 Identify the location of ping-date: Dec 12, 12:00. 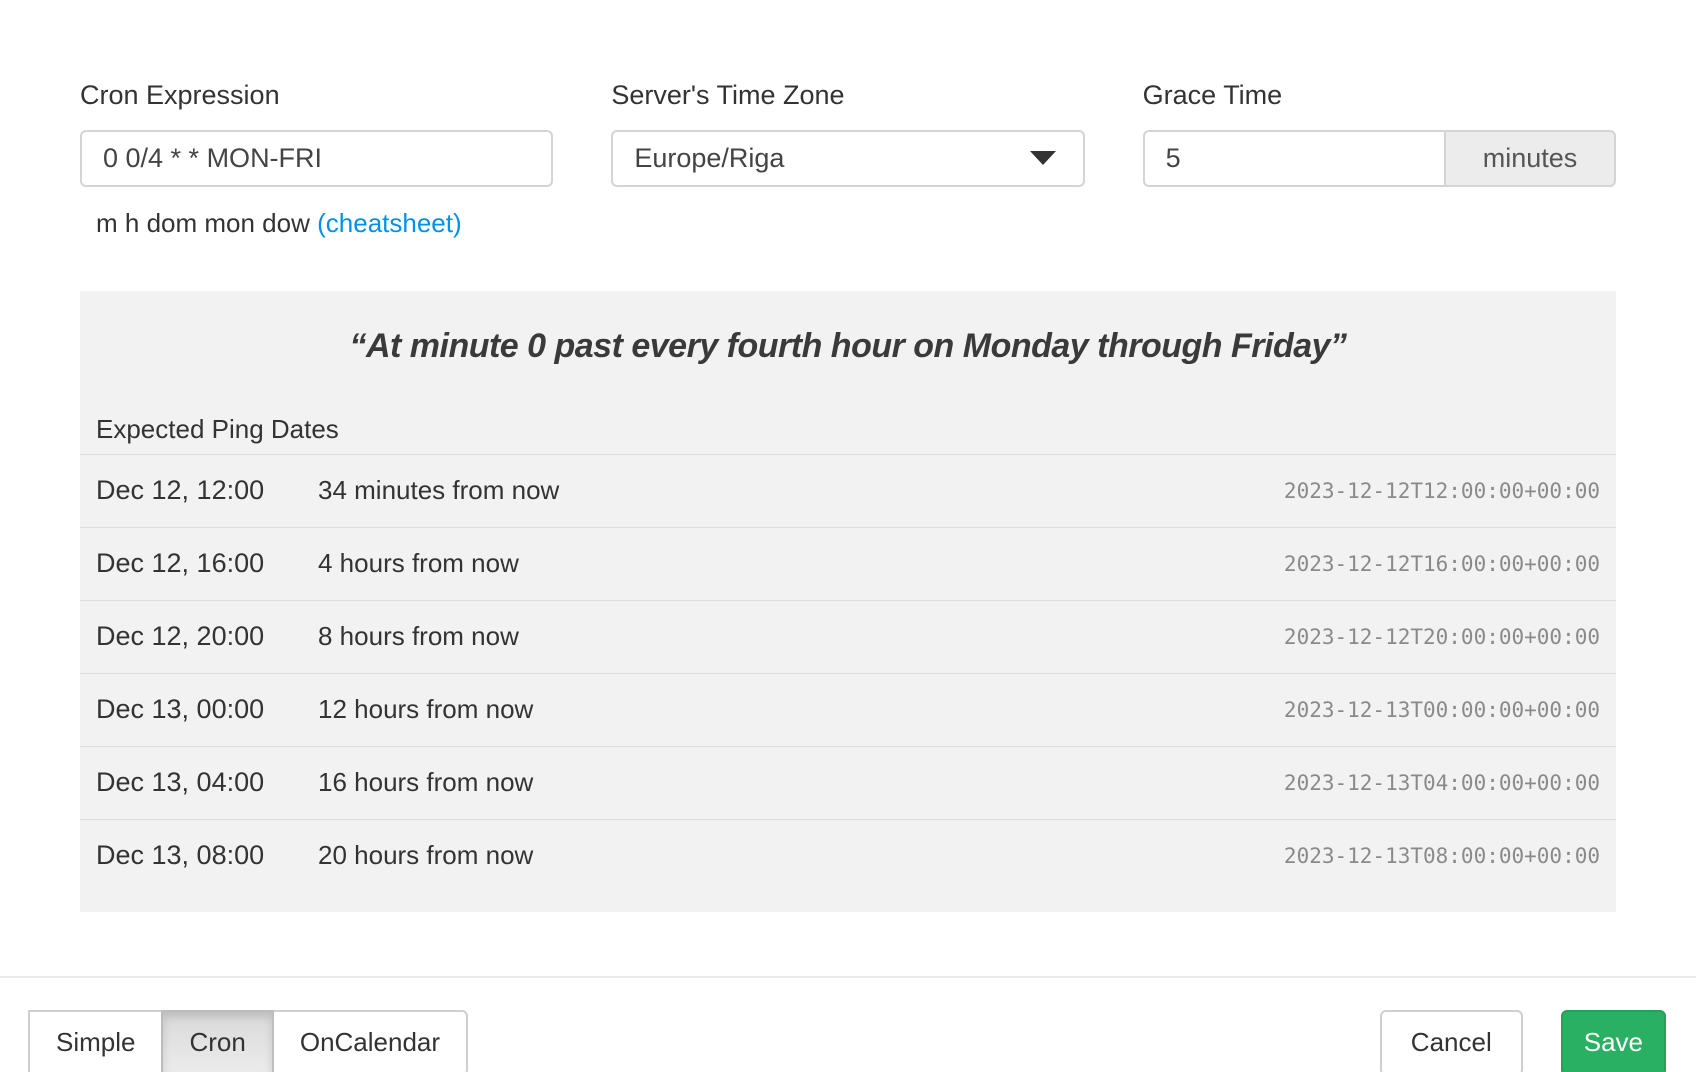
(180, 490).